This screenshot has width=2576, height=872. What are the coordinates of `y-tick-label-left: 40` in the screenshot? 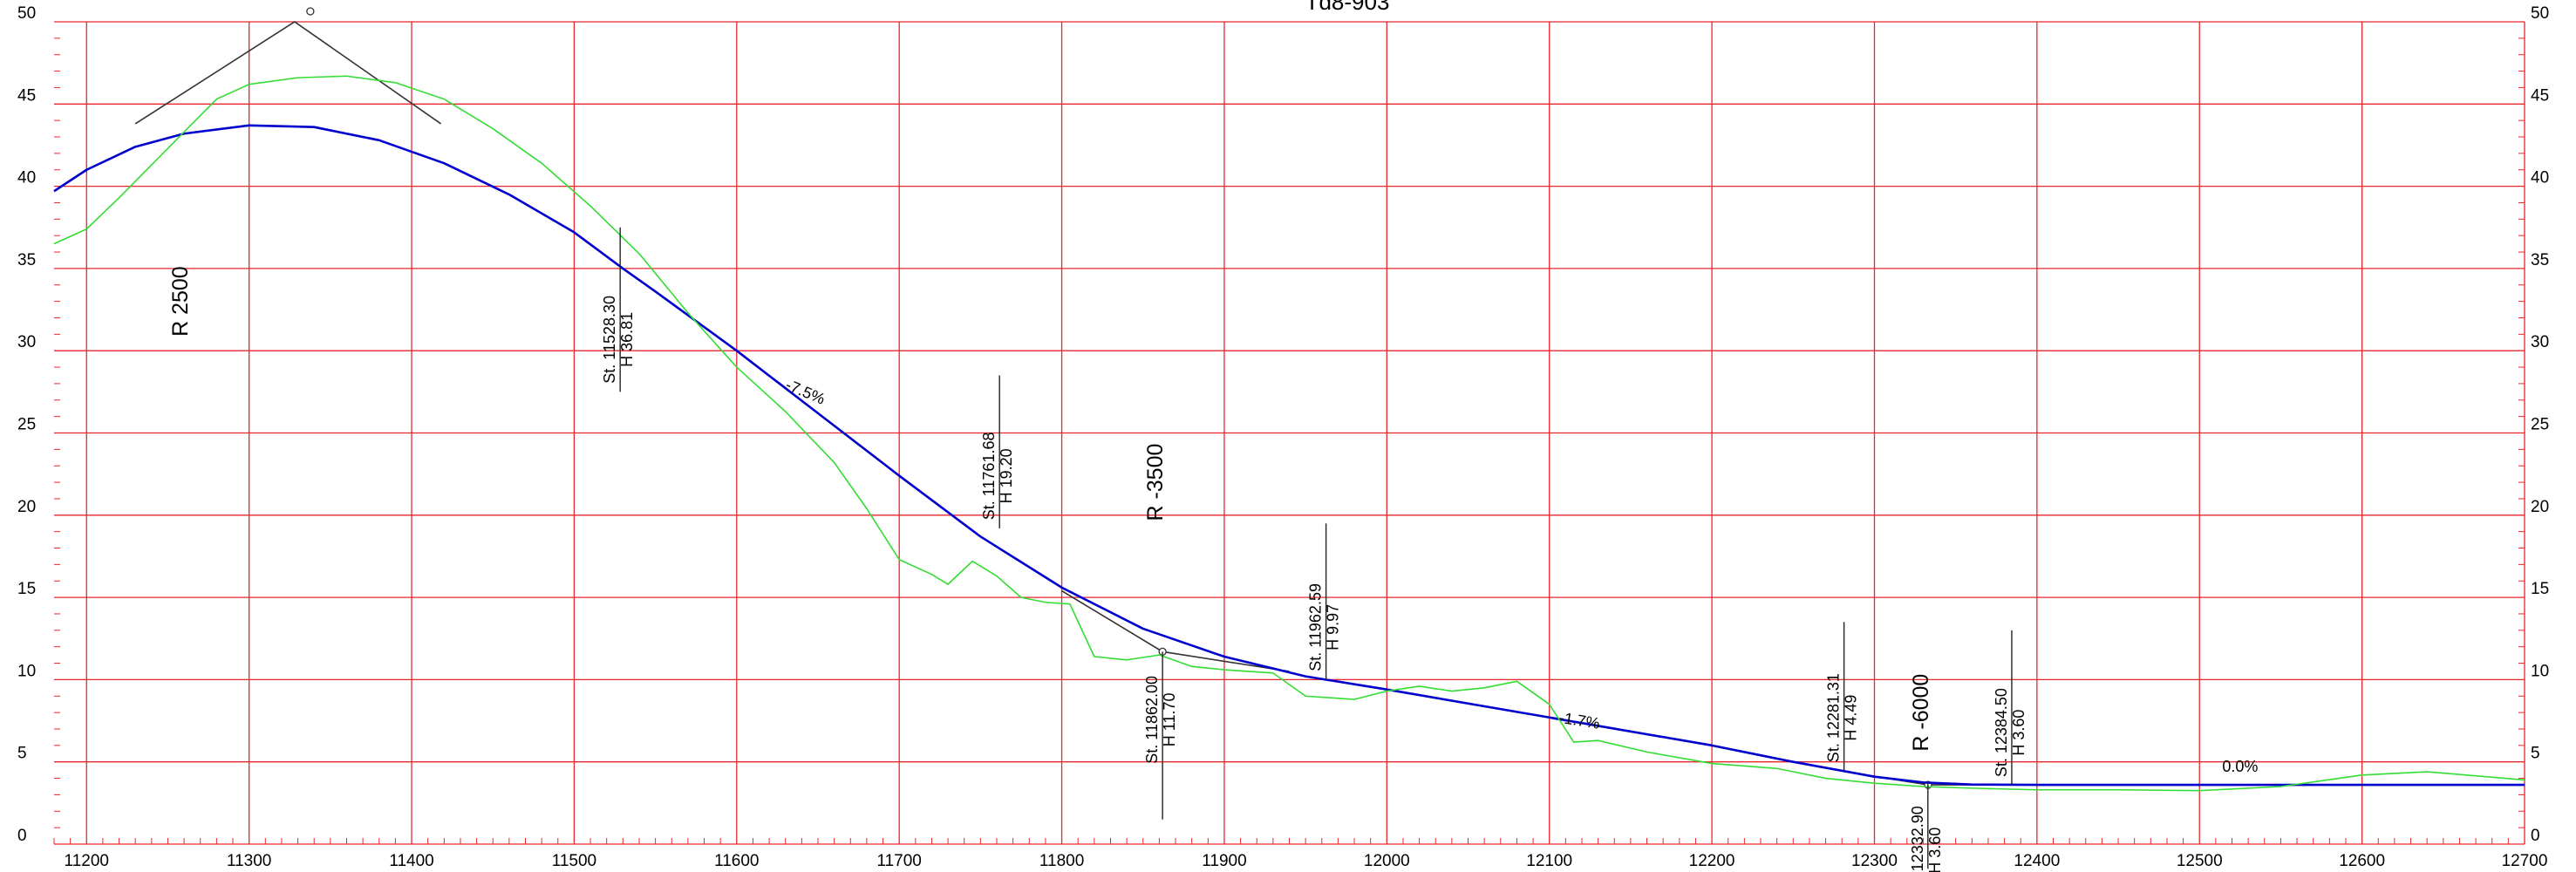 It's located at (27, 178).